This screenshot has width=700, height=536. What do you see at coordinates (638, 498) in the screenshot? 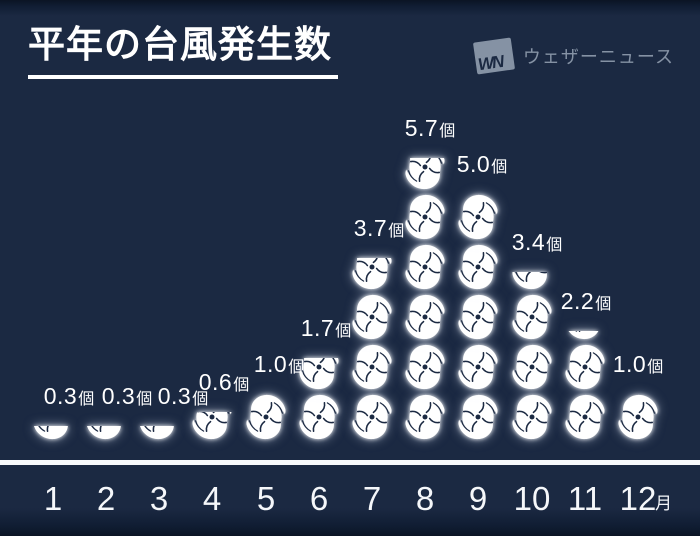
I see `month-label-12: 12` at bounding box center [638, 498].